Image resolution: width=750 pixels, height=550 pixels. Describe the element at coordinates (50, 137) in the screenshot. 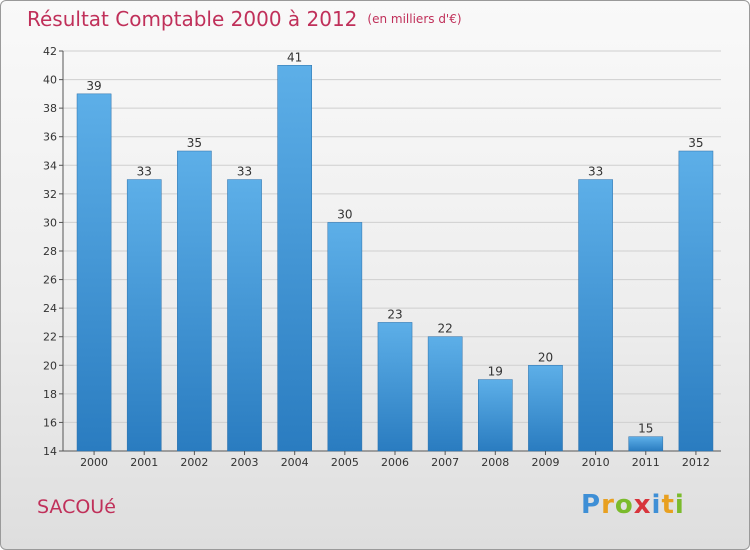

I see `y-tick-label: 36` at that location.